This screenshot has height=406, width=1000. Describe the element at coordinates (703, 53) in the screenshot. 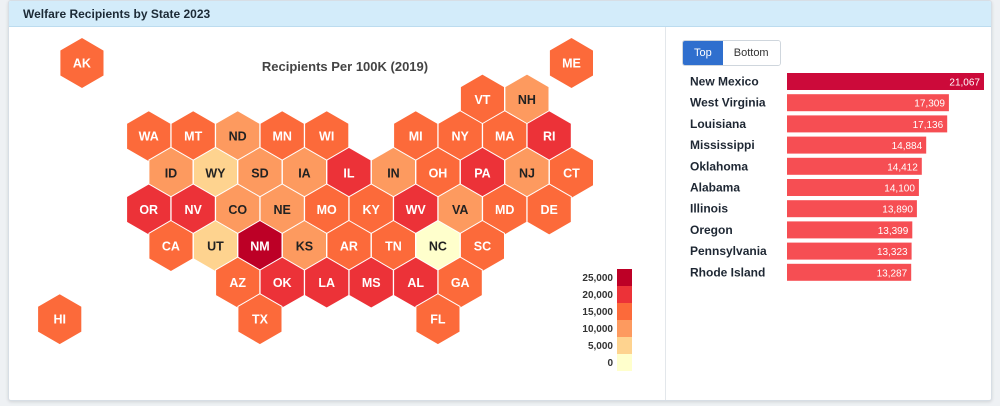

I see `toggle-top-button: Top` at that location.